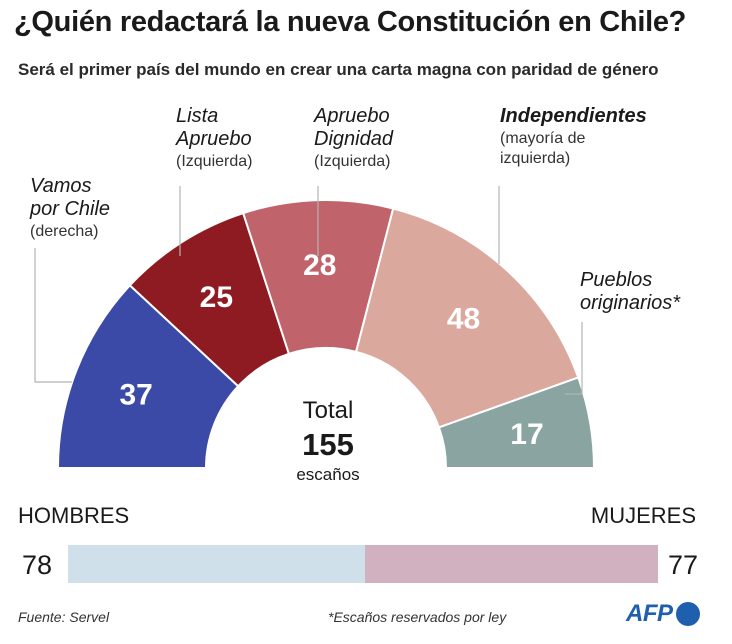 Image resolution: width=732 pixels, height=644 pixels. I want to click on hombres-label: HOMBRES, so click(74, 515).